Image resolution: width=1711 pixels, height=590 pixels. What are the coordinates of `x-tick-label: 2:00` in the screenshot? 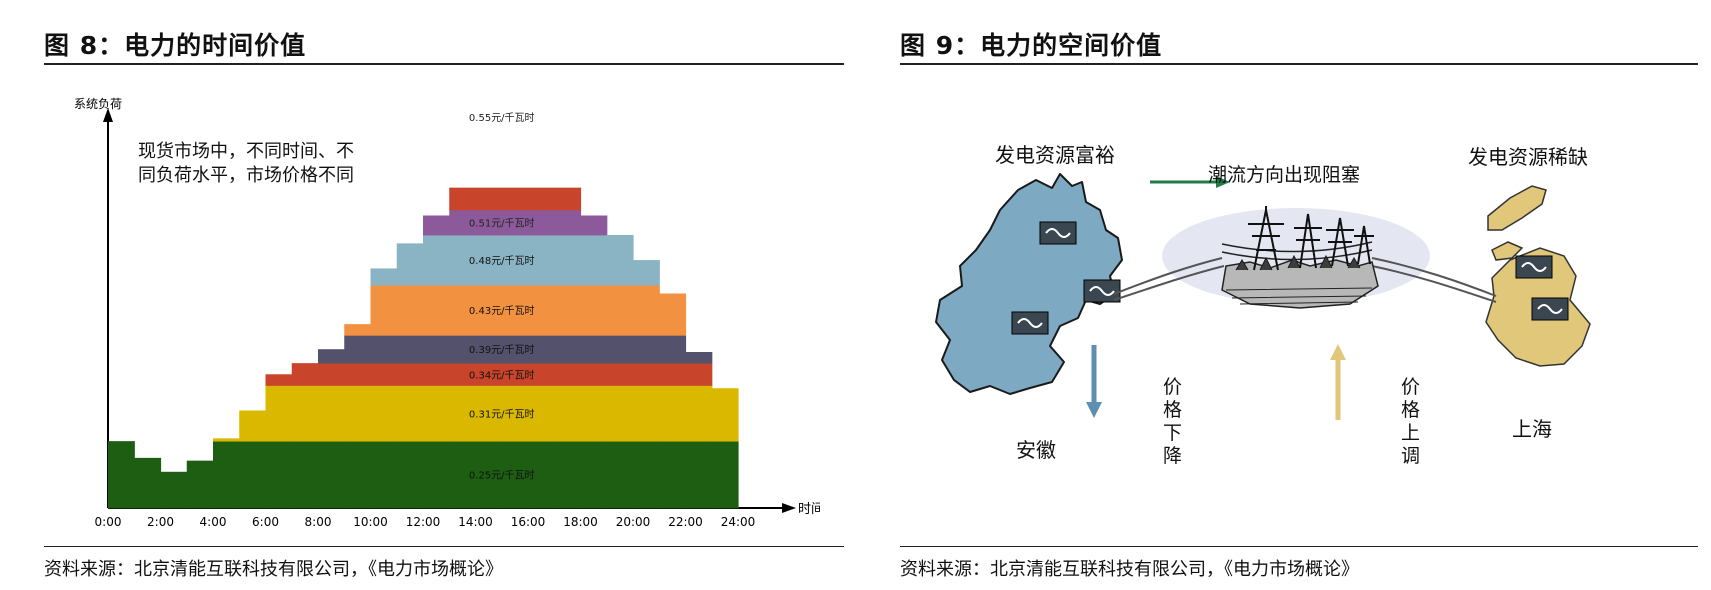 It's located at (160, 522).